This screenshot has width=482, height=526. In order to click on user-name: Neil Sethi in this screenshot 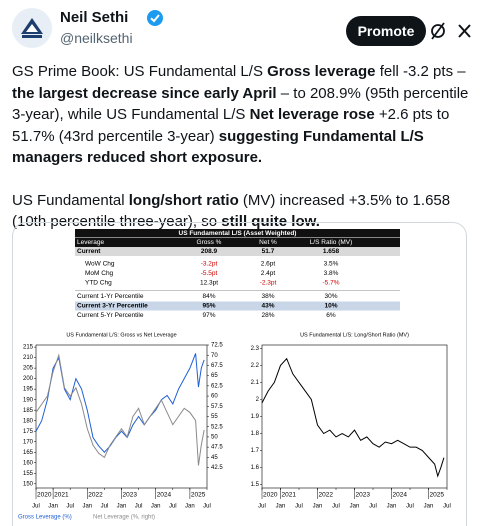, I will do `click(94, 17)`.